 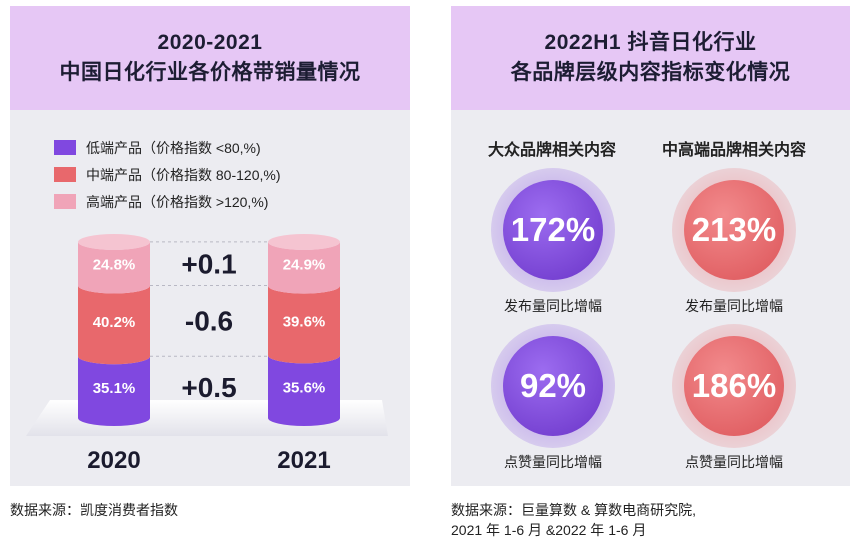 I want to click on legend-swatch-high, so click(x=65, y=201).